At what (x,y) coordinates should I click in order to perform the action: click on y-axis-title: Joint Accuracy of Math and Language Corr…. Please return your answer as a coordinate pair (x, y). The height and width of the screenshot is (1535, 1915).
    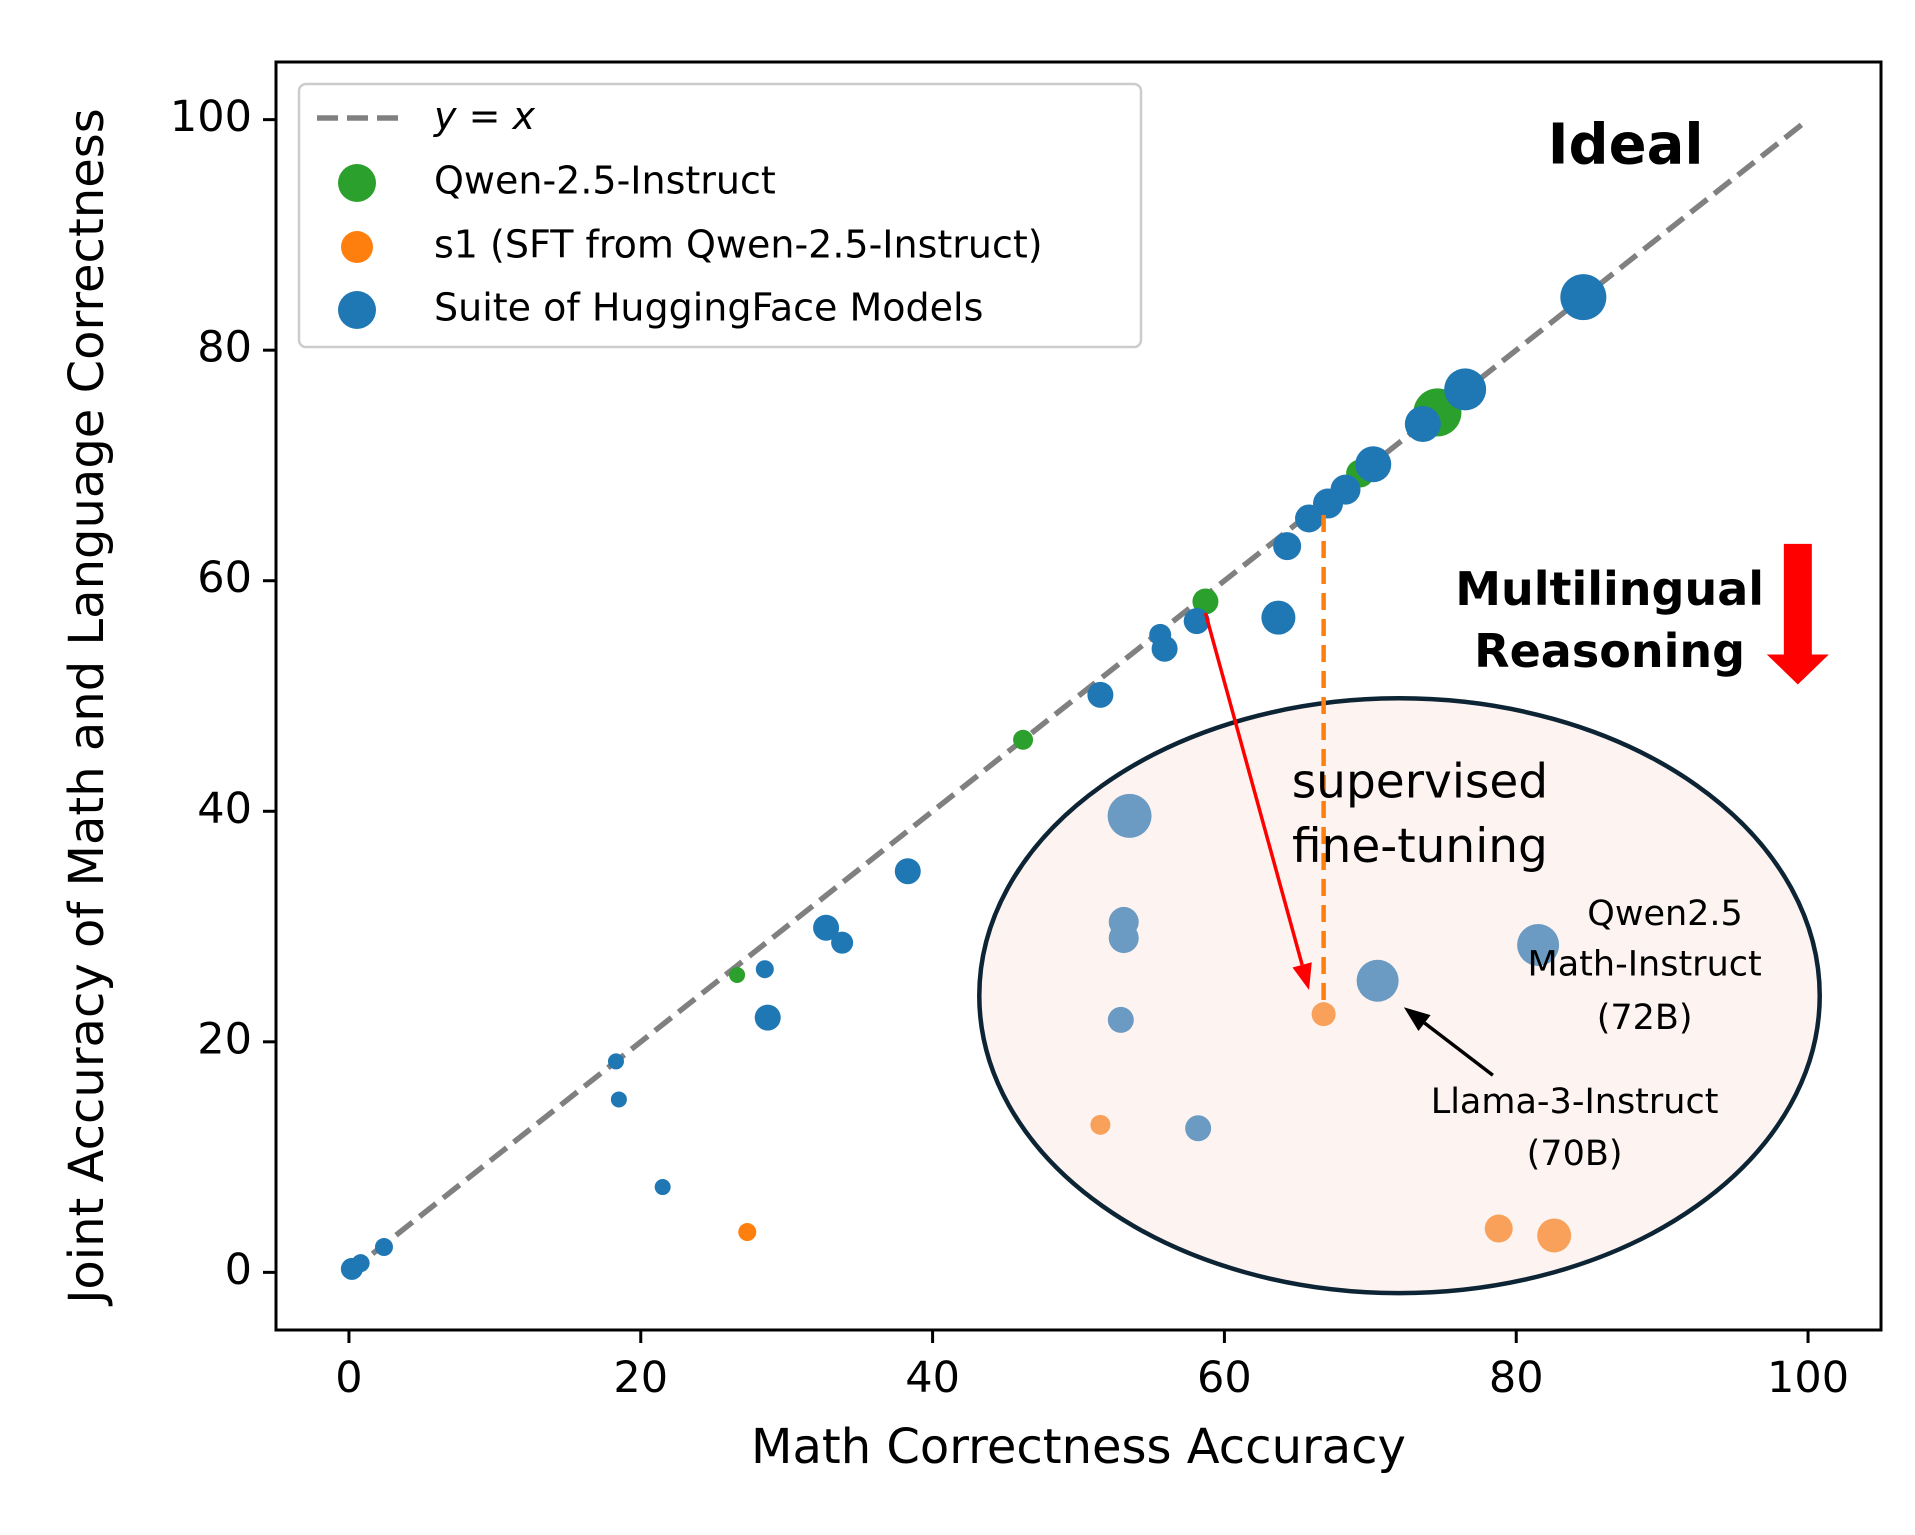
    Looking at the image, I should click on (87, 707).